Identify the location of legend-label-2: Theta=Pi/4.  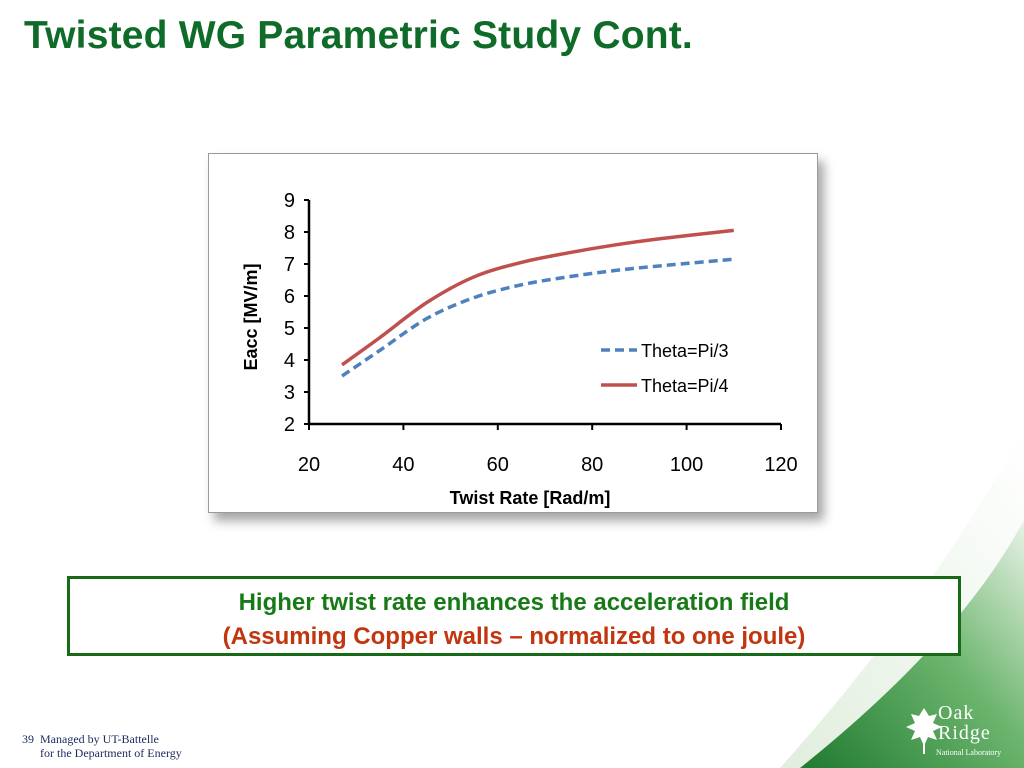
(685, 386).